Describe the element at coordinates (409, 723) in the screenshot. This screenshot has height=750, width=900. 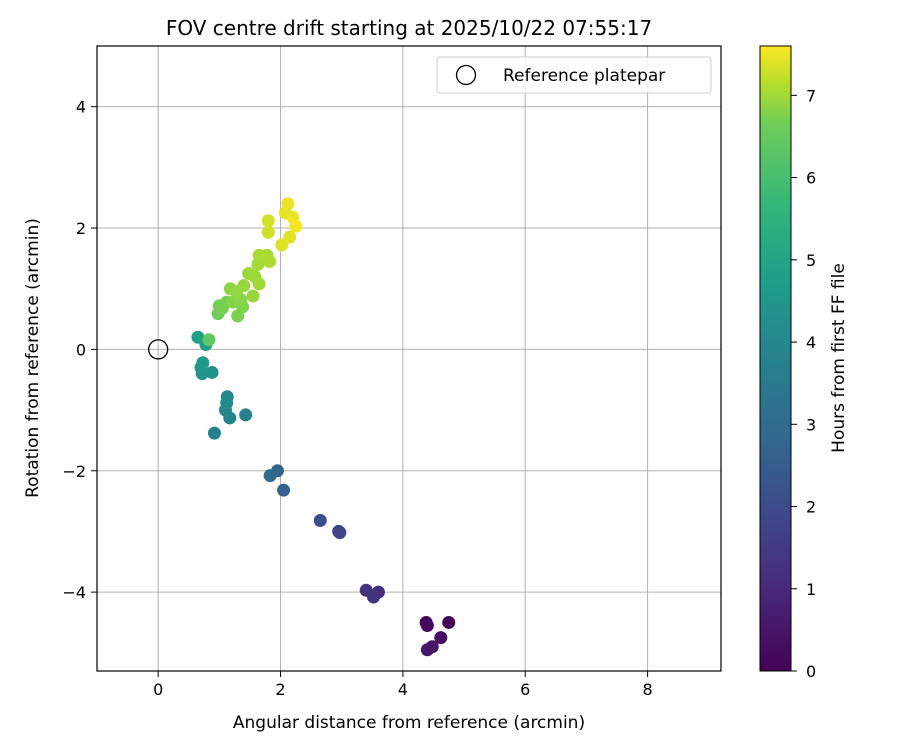
I see `x-axis-label: Angular distance from reference (arcmin)` at that location.